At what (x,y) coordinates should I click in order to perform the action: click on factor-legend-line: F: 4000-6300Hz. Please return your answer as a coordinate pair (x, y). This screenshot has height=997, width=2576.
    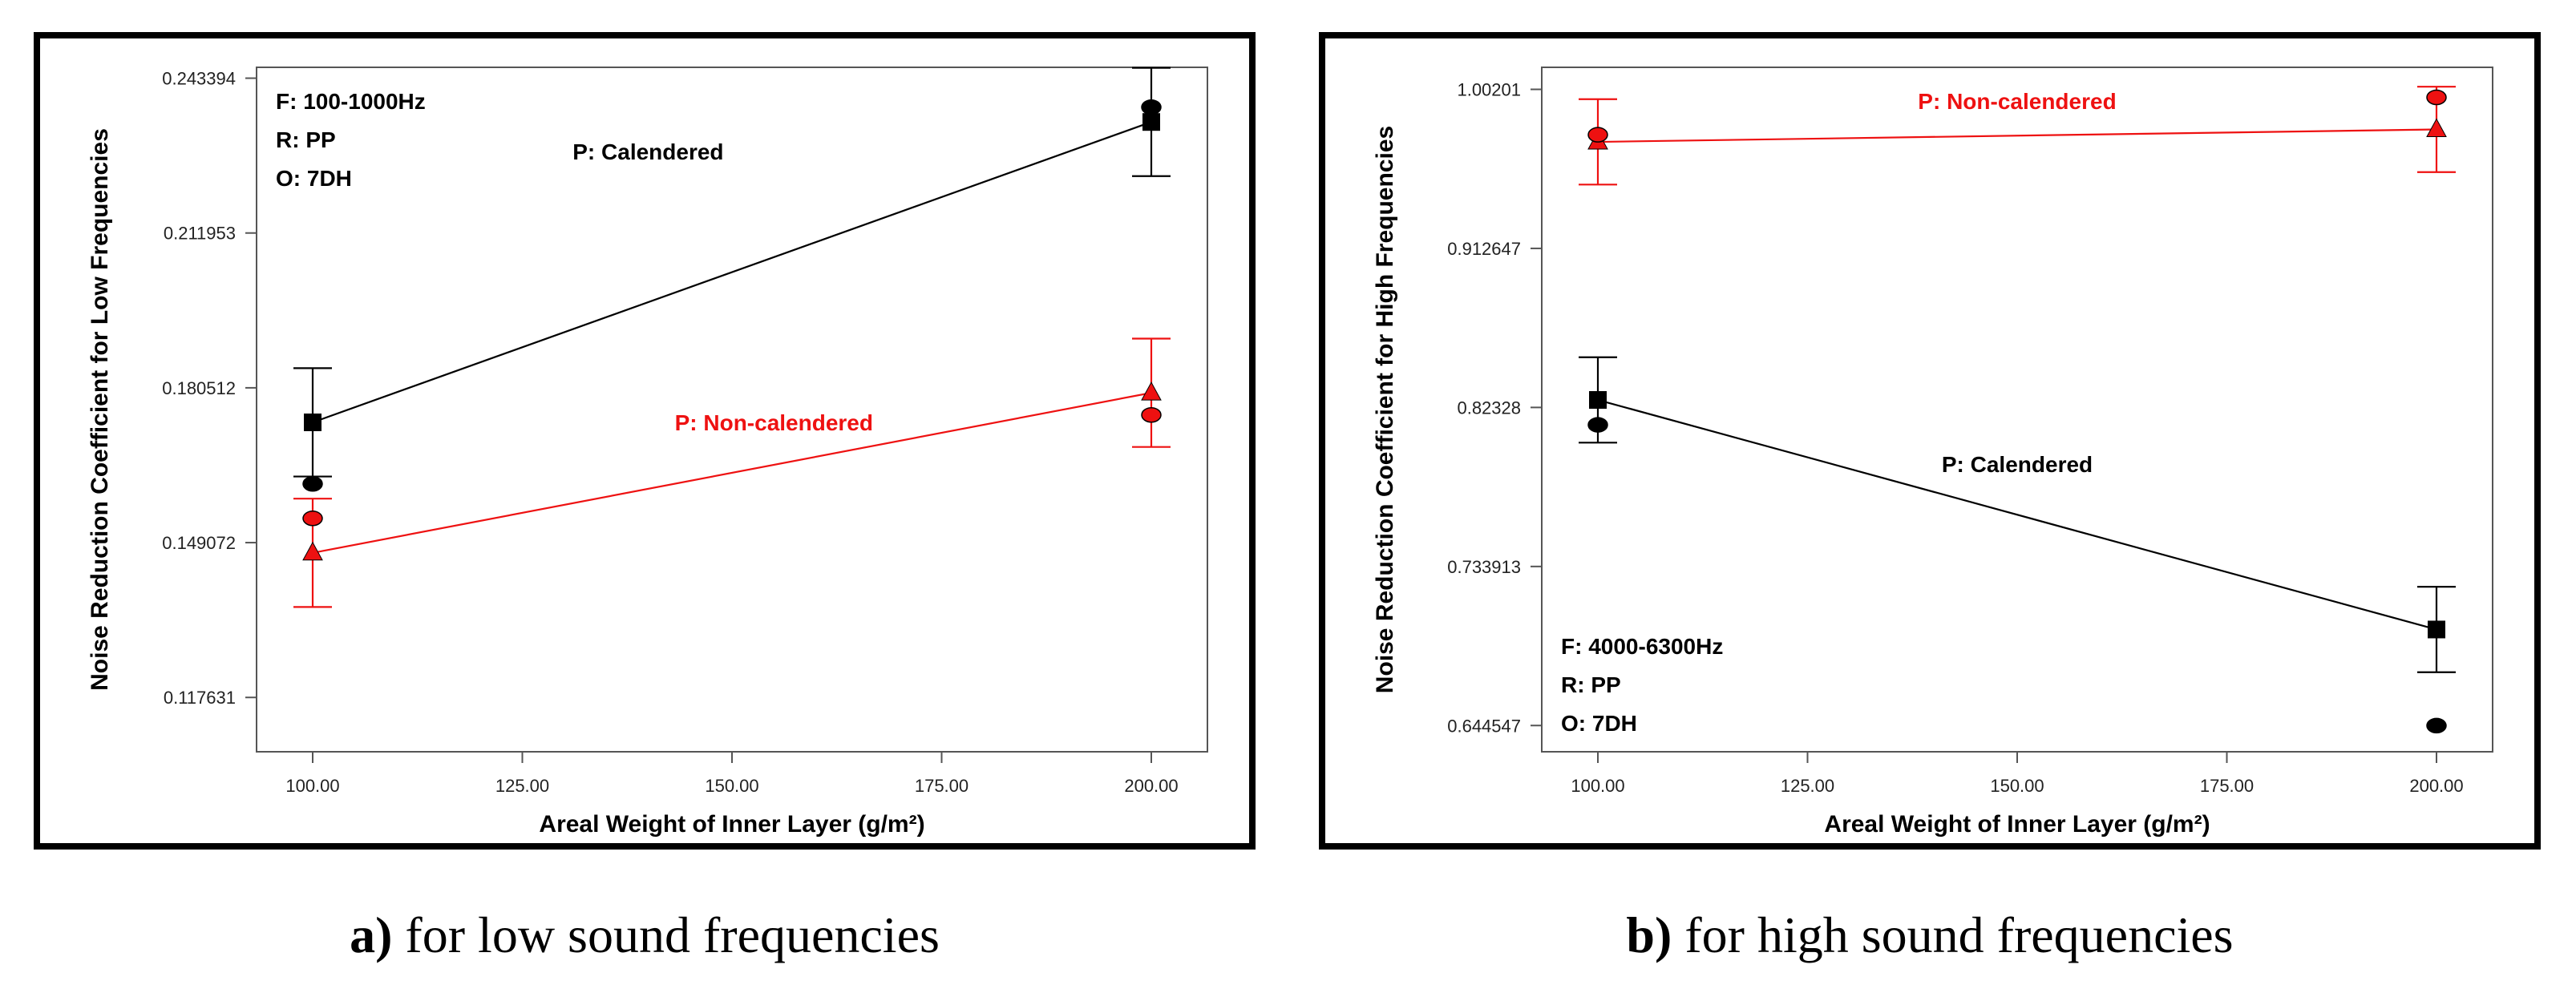
    Looking at the image, I should click on (1642, 646).